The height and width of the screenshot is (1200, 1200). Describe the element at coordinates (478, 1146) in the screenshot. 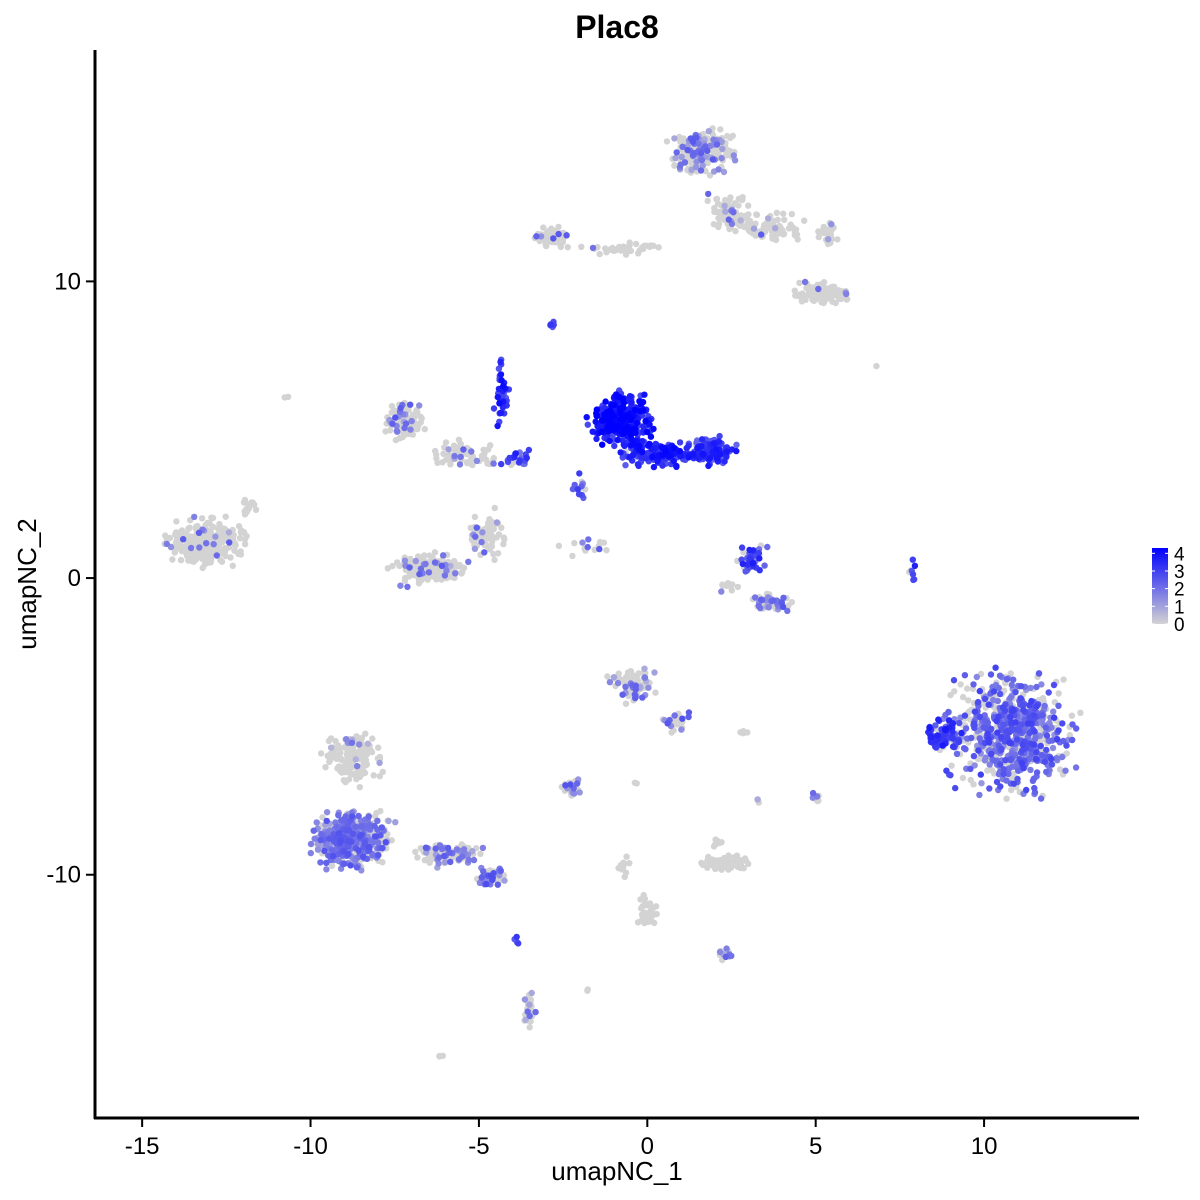

I see `x-tick-label: -5` at that location.